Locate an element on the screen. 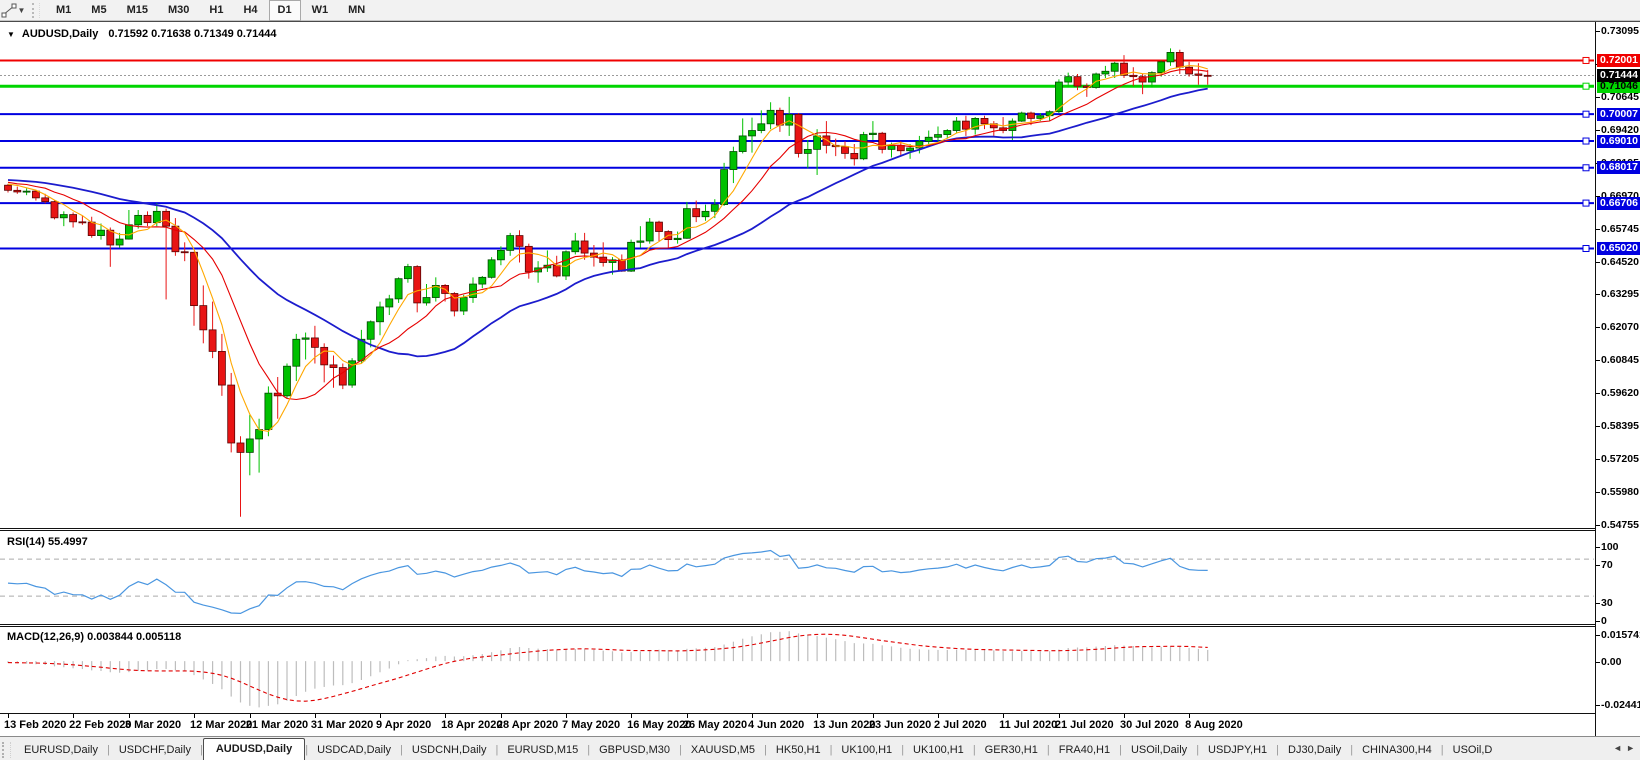  tab-eurusd-m15: EURUSD,M15 is located at coordinates (543, 750).